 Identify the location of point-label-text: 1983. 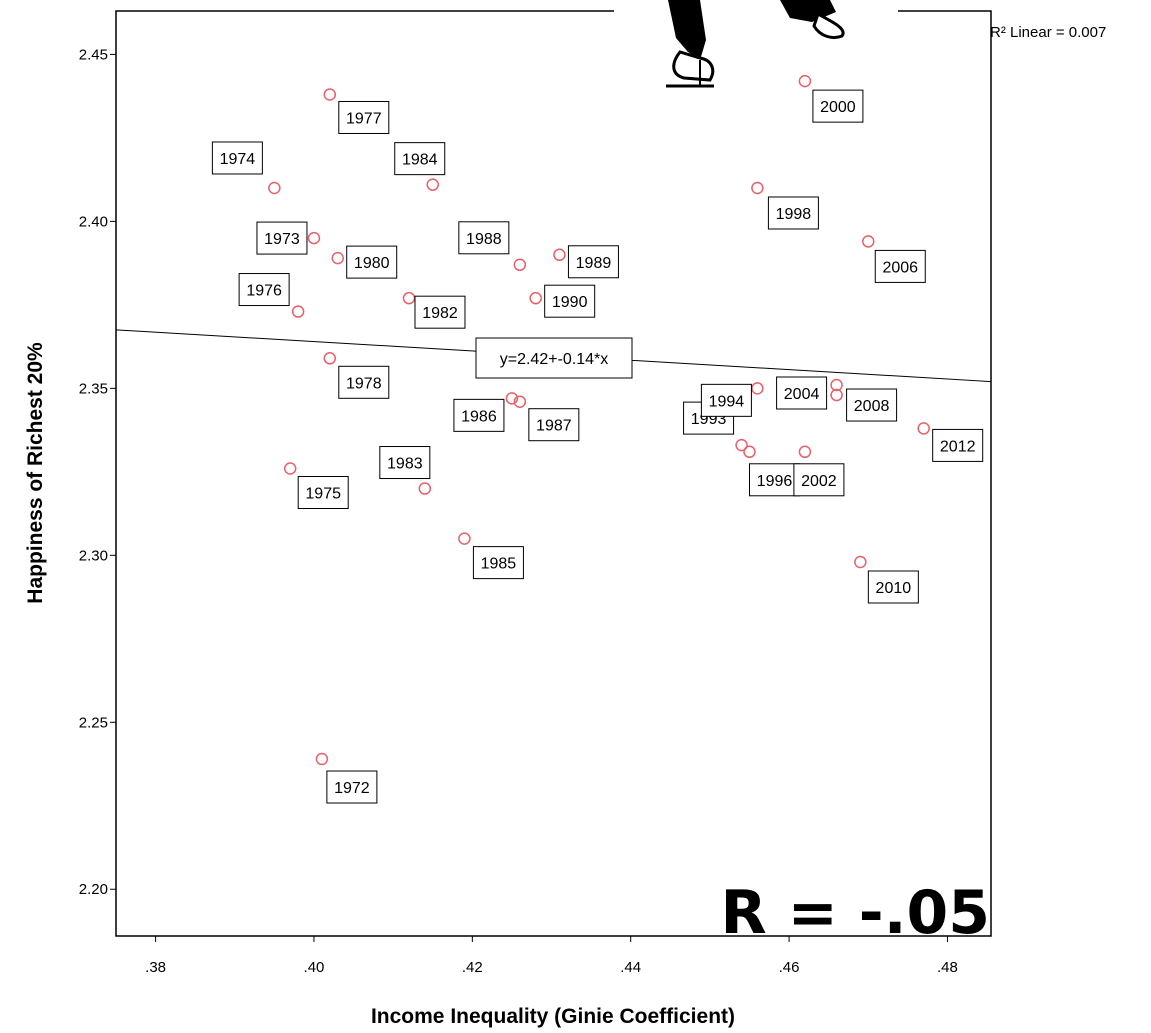
(405, 464).